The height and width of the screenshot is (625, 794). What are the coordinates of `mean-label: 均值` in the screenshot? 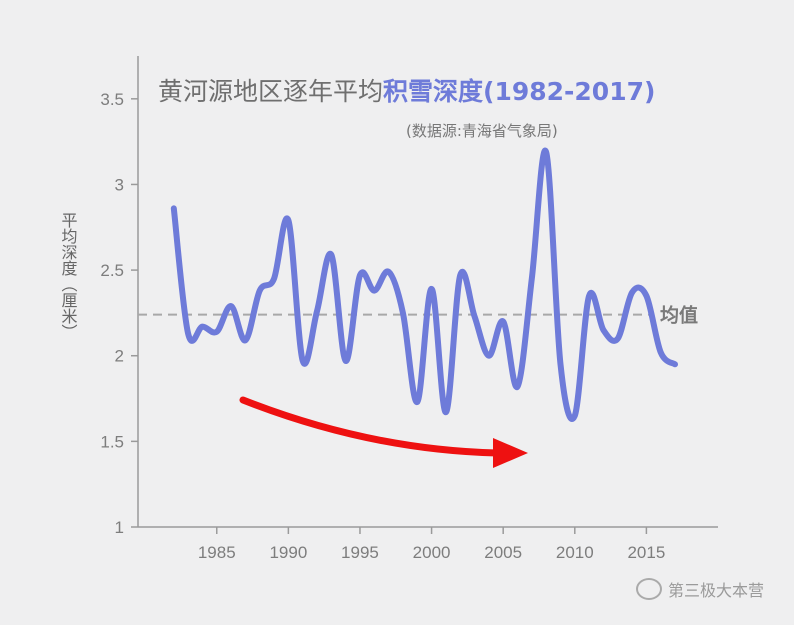 It's located at (679, 315).